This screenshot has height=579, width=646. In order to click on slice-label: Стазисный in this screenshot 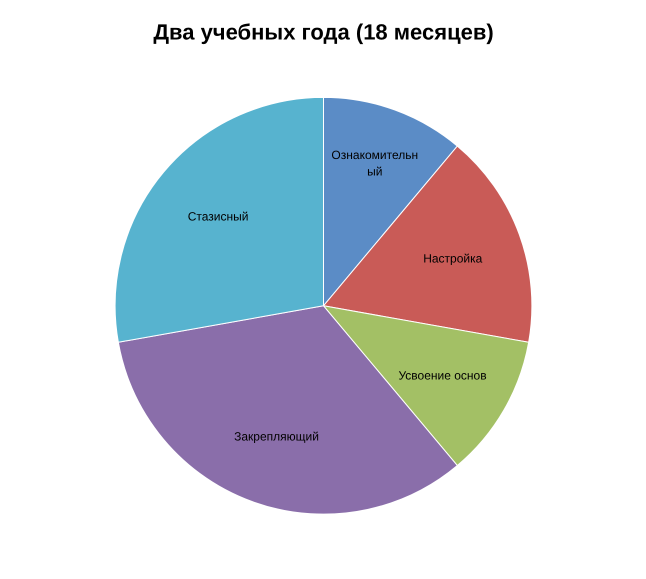, I will do `click(218, 217)`.